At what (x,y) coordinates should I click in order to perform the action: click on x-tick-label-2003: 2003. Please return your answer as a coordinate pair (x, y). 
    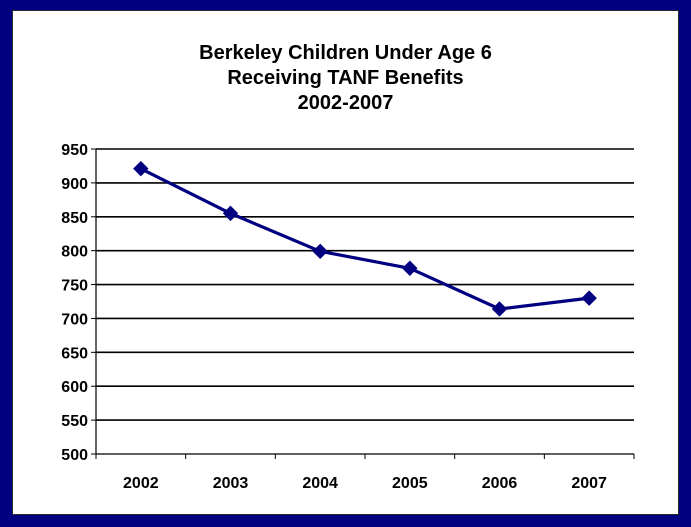
    Looking at the image, I should click on (231, 483).